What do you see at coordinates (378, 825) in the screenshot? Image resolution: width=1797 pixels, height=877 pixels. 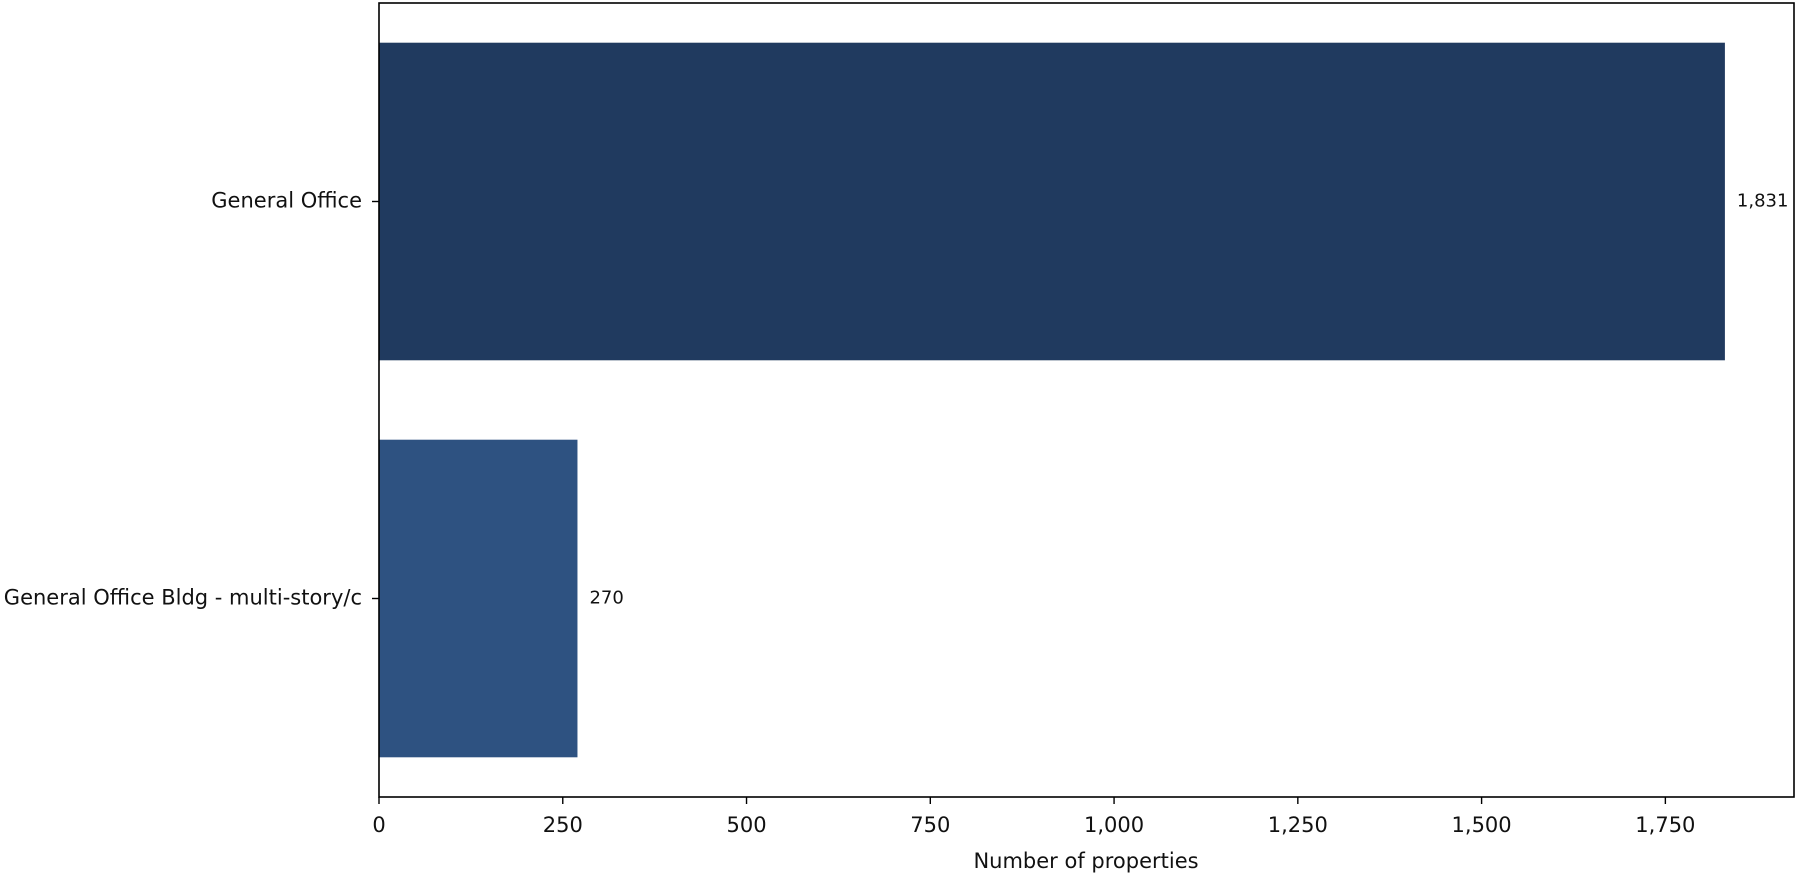 I see `x-tick-label-1: 0` at bounding box center [378, 825].